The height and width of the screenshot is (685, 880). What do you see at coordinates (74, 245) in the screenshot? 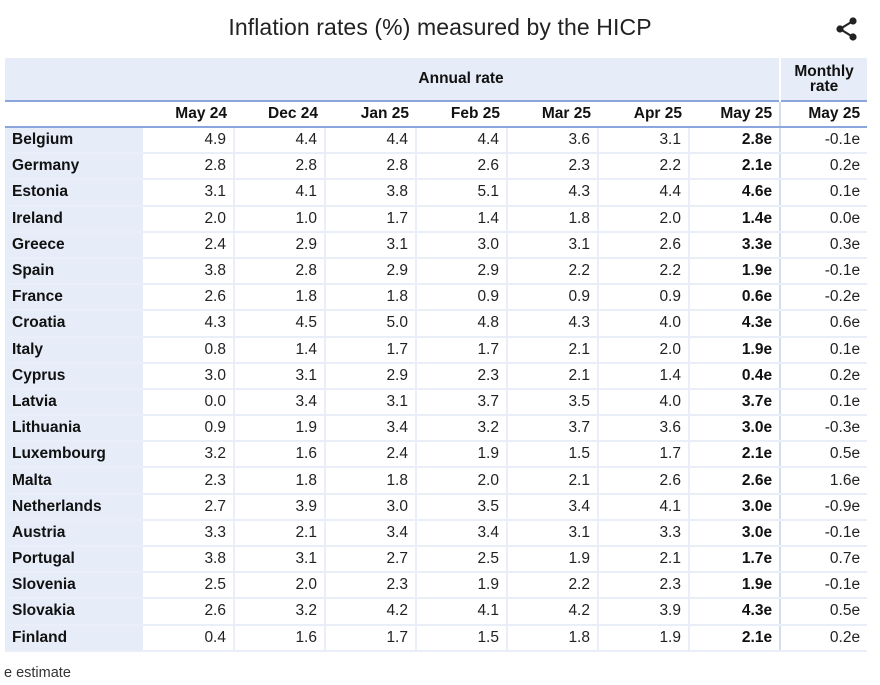
I see `country-label: Greece` at bounding box center [74, 245].